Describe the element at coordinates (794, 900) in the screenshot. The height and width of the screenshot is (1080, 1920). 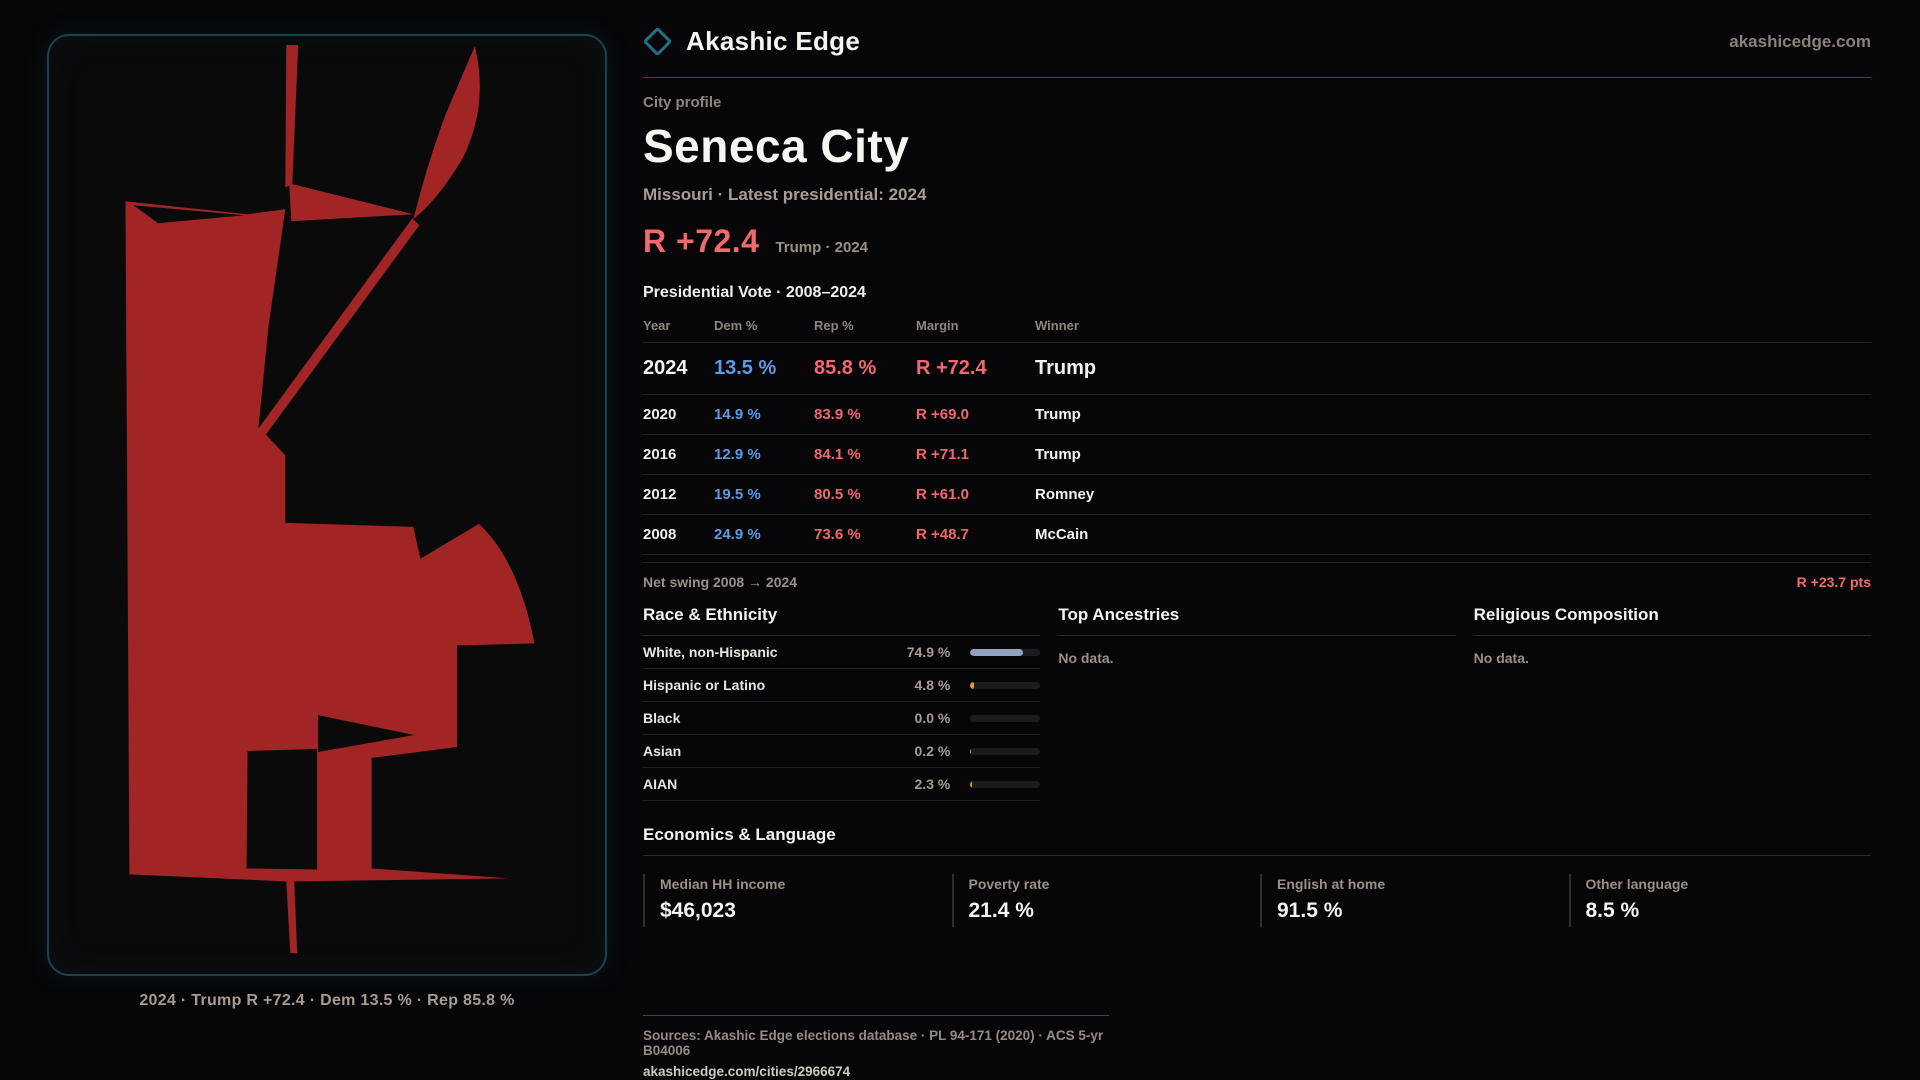
I see `stat-card: Median HH income $46,023` at that location.